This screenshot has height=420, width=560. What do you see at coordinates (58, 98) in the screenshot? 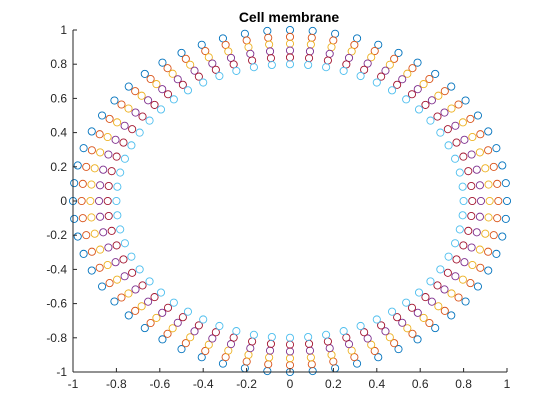
I see `y-tick-label: 0.6` at bounding box center [58, 98].